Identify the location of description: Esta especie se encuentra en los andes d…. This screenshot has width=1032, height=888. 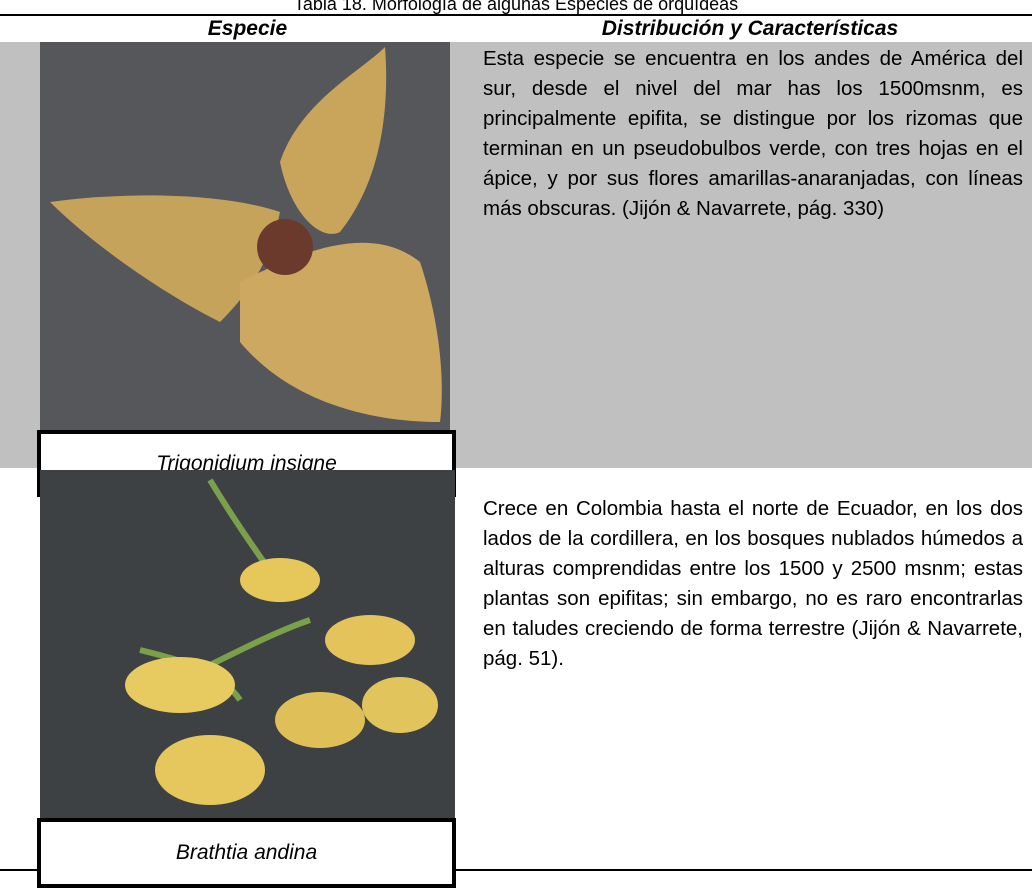
(753, 133).